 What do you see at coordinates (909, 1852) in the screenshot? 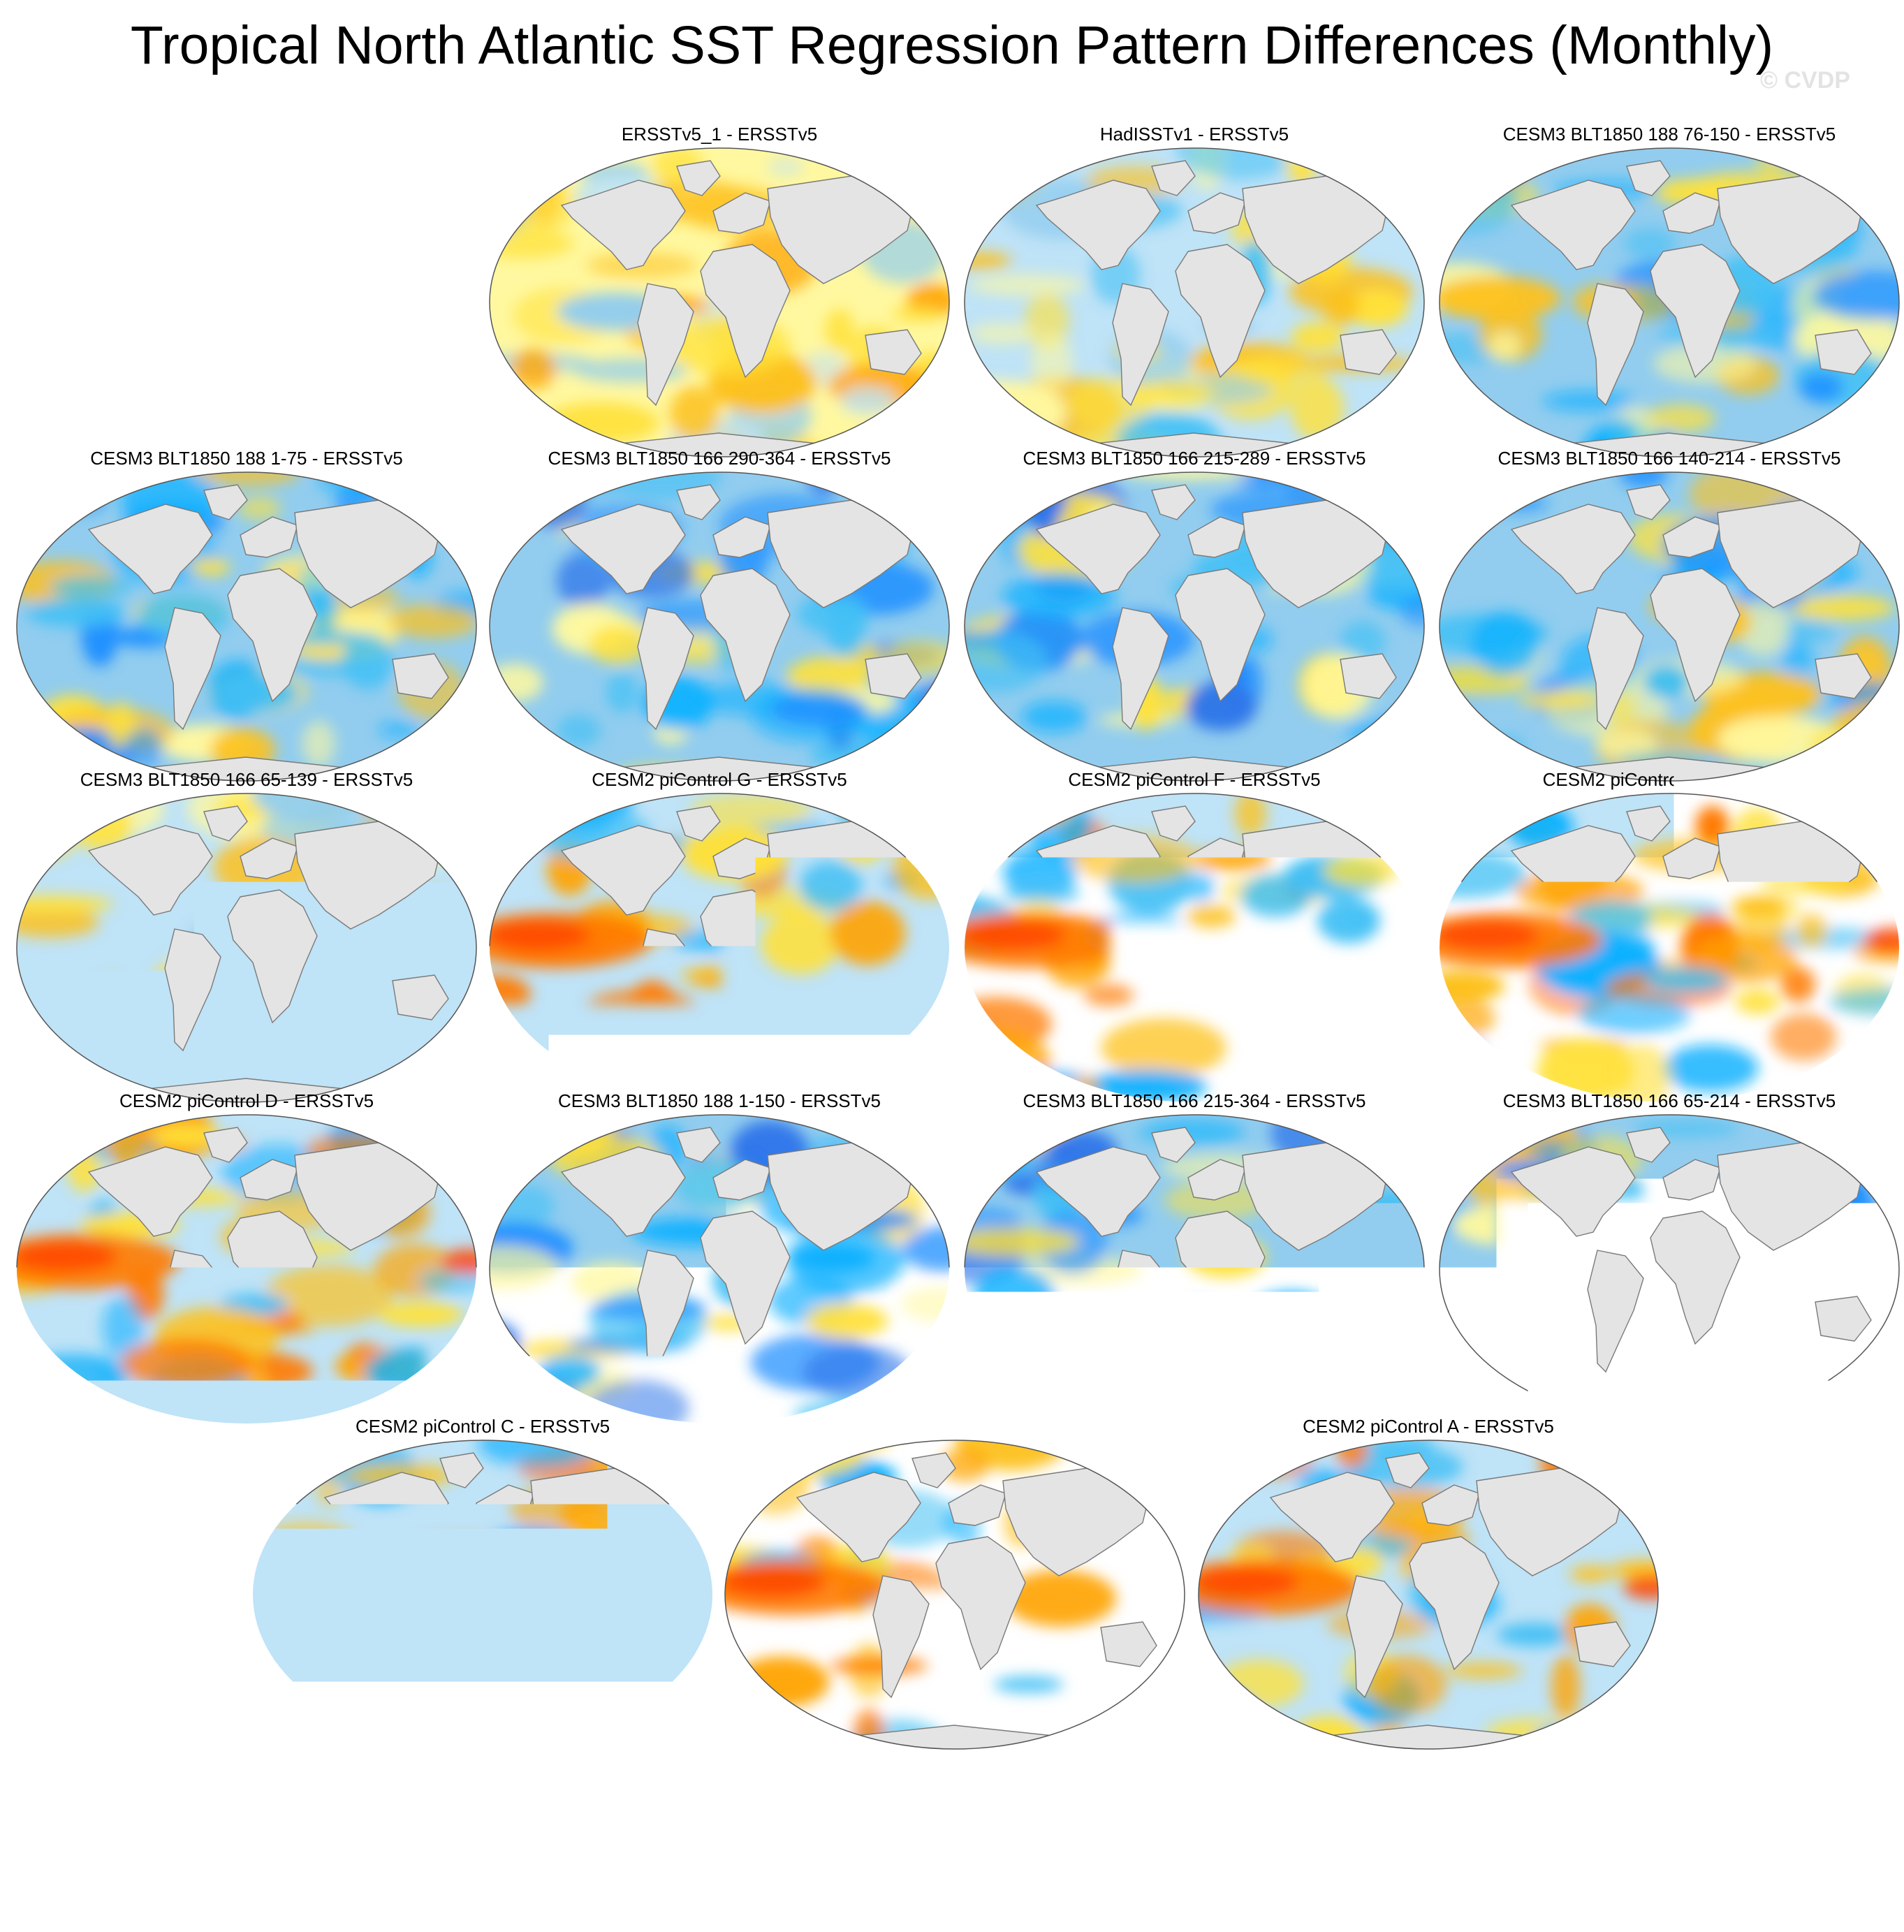
I see `colorbar-tick-label: 0` at bounding box center [909, 1852].